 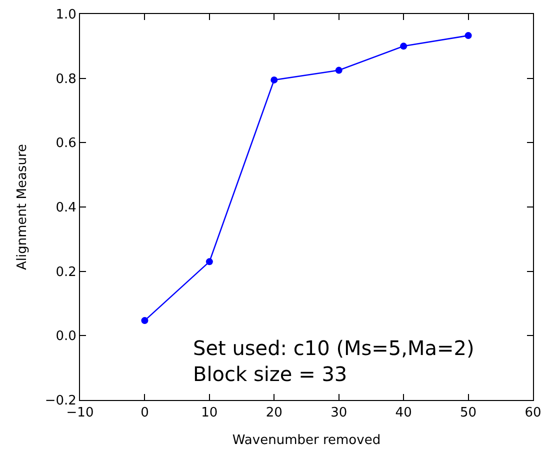 What do you see at coordinates (339, 413) in the screenshot?
I see `x-tick-label: 30` at bounding box center [339, 413].